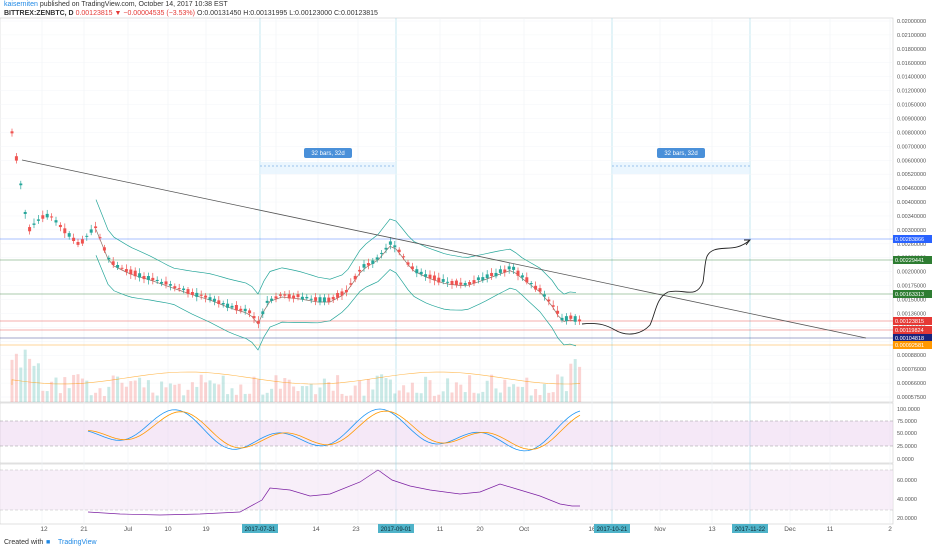  Describe the element at coordinates (612, 528) in the screenshot. I see `time-badge` at that location.